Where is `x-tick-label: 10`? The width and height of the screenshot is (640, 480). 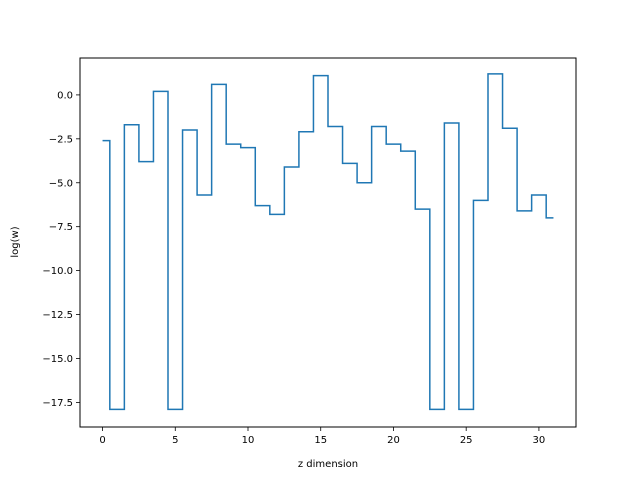 x-tick-label: 10 is located at coordinates (248, 440).